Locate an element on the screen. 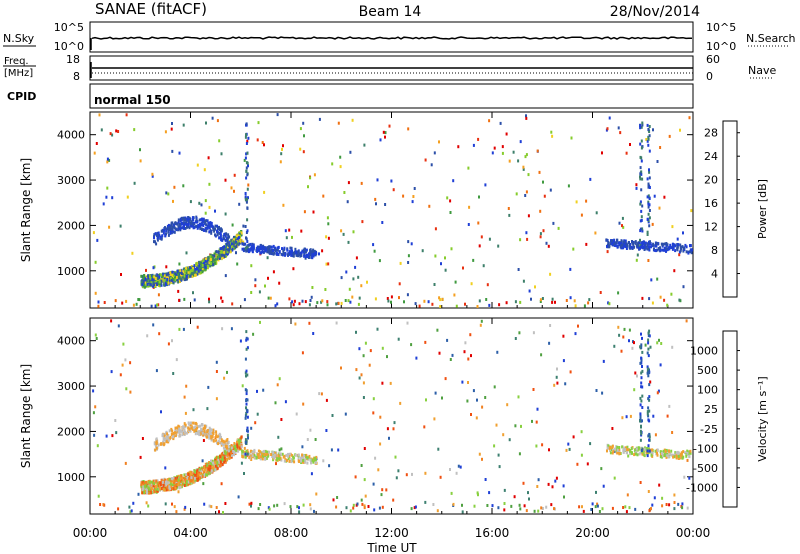 This screenshot has height=554, width=800. nsearch-tick-top: 10^5 is located at coordinates (721, 27).